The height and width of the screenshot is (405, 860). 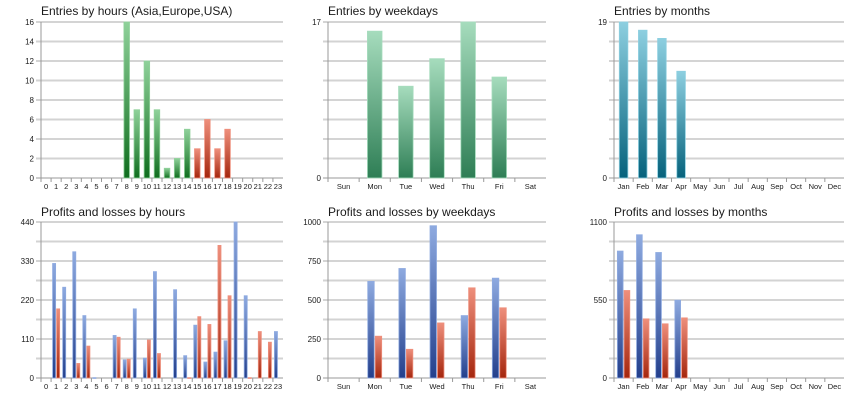 What do you see at coordinates (757, 186) in the screenshot?
I see `x-tick-label: Aug` at bounding box center [757, 186].